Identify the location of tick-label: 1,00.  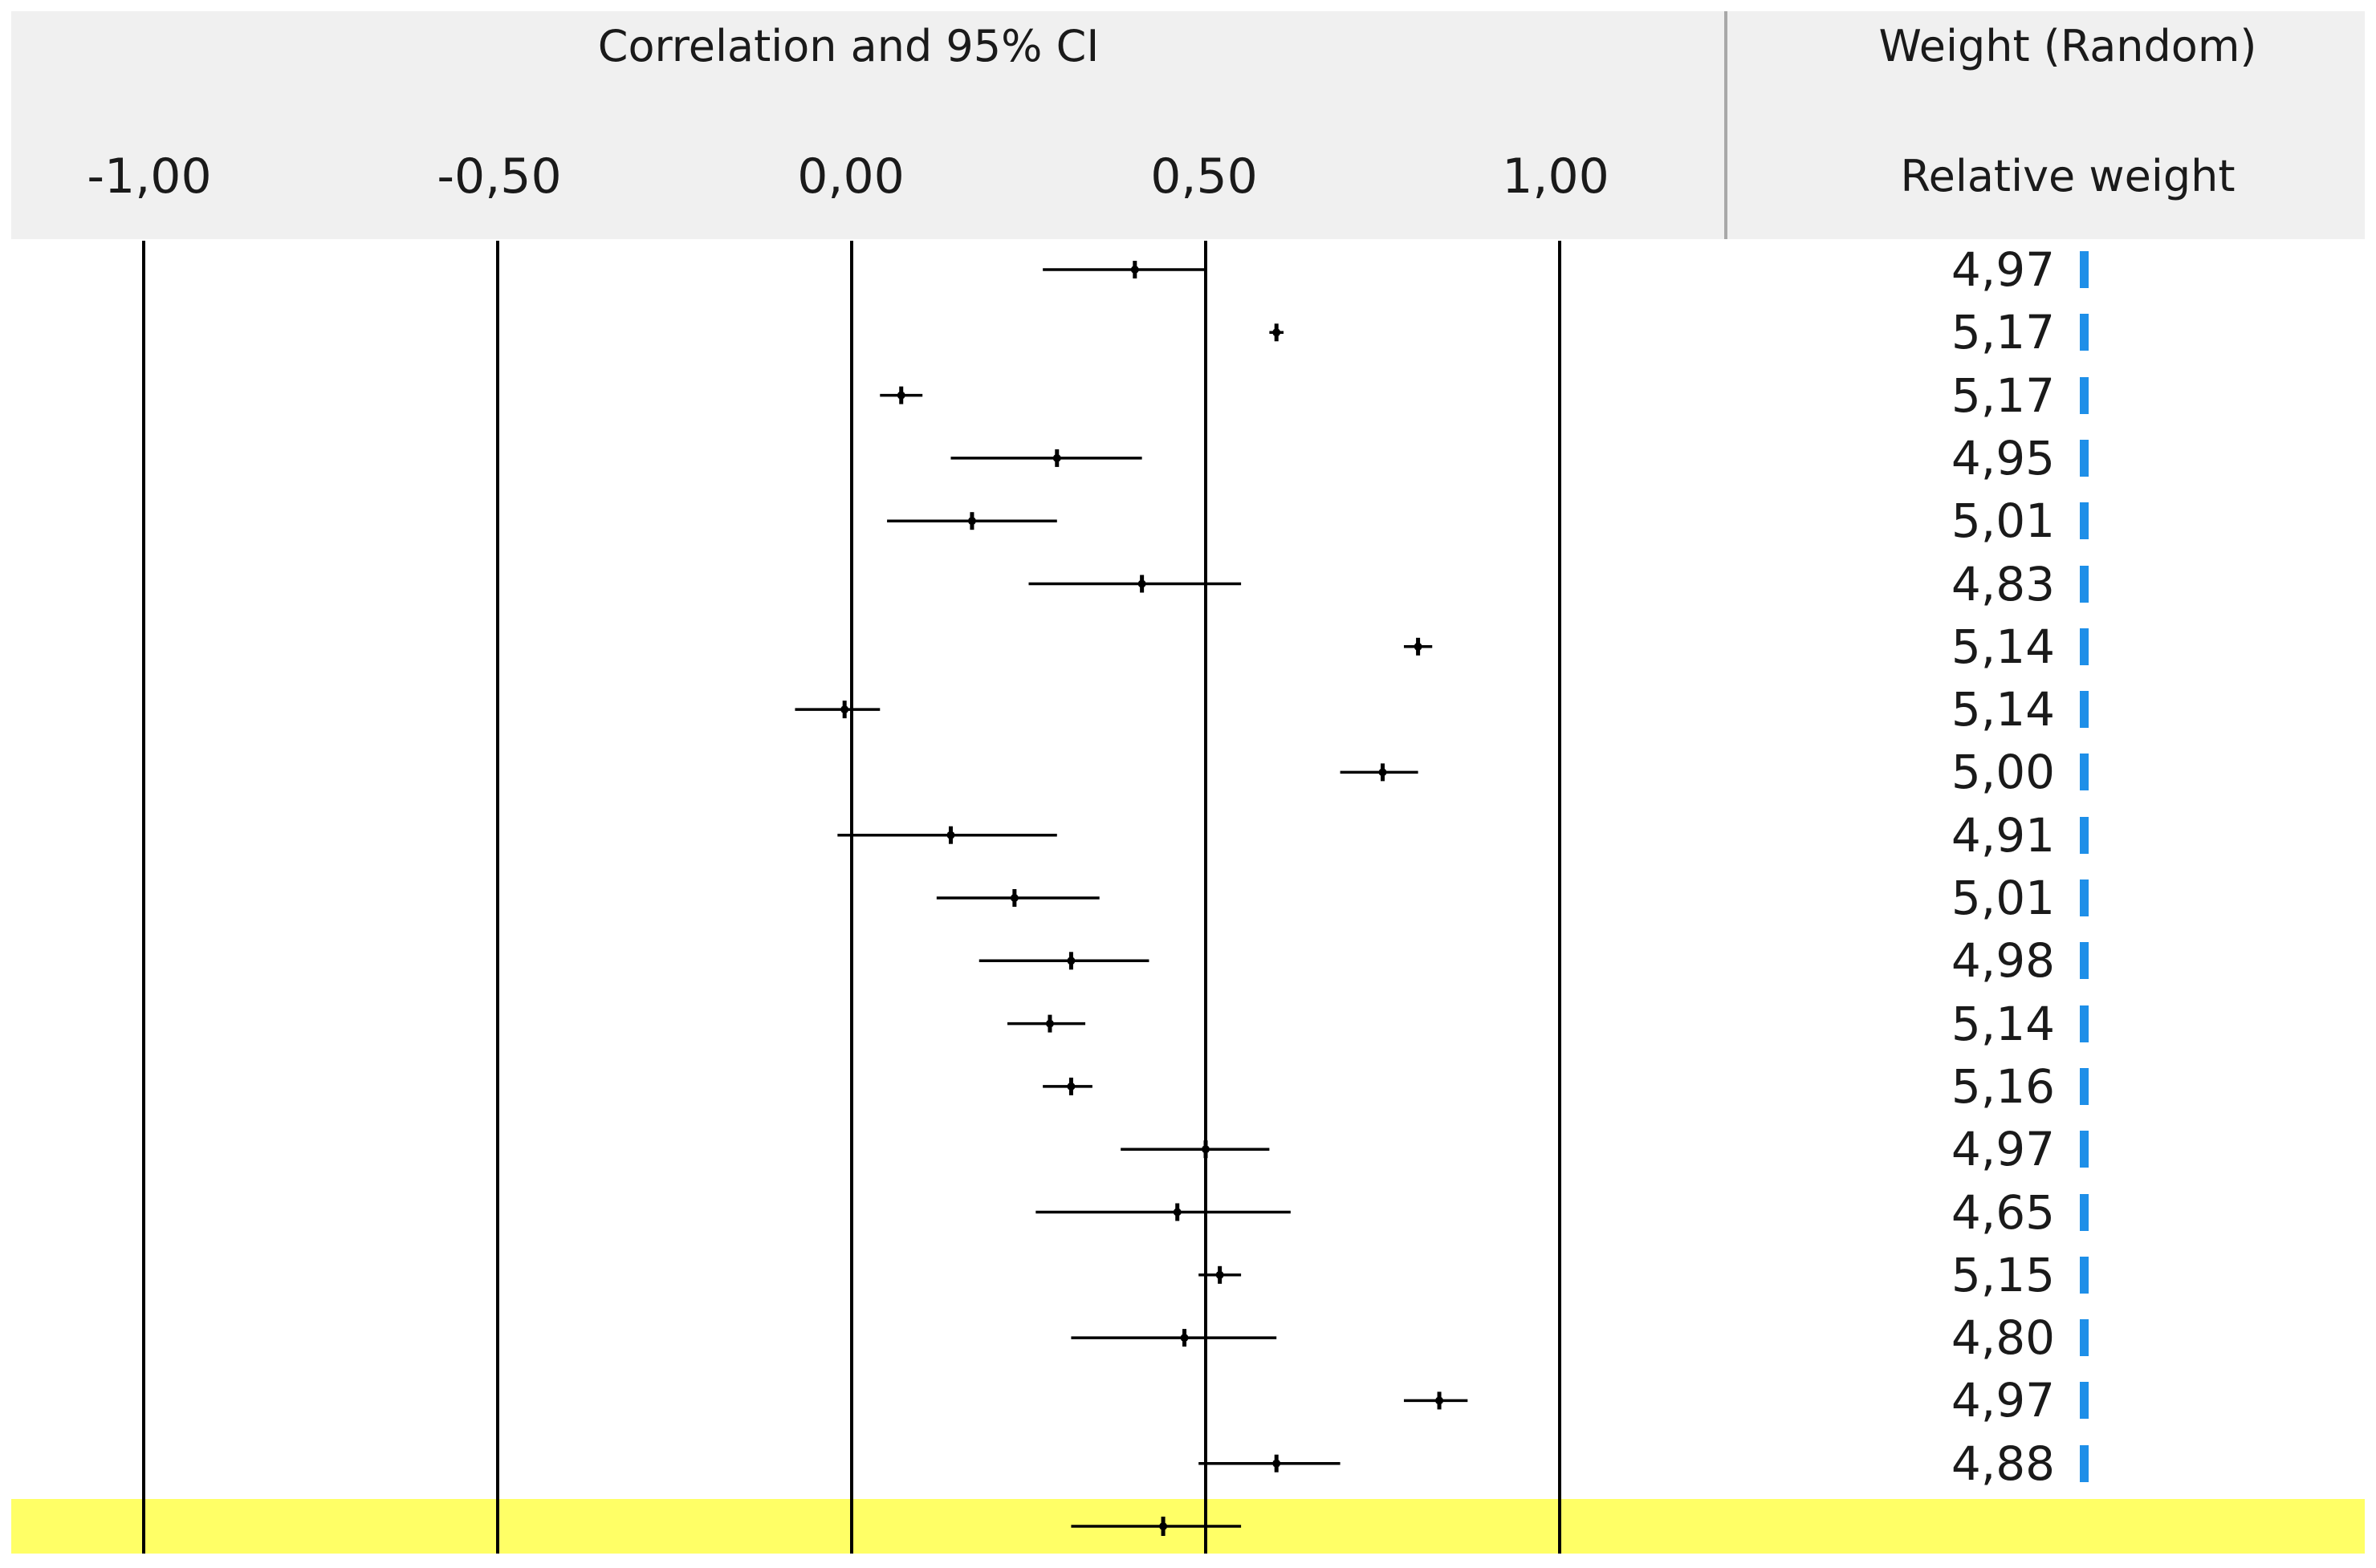
(1555, 176).